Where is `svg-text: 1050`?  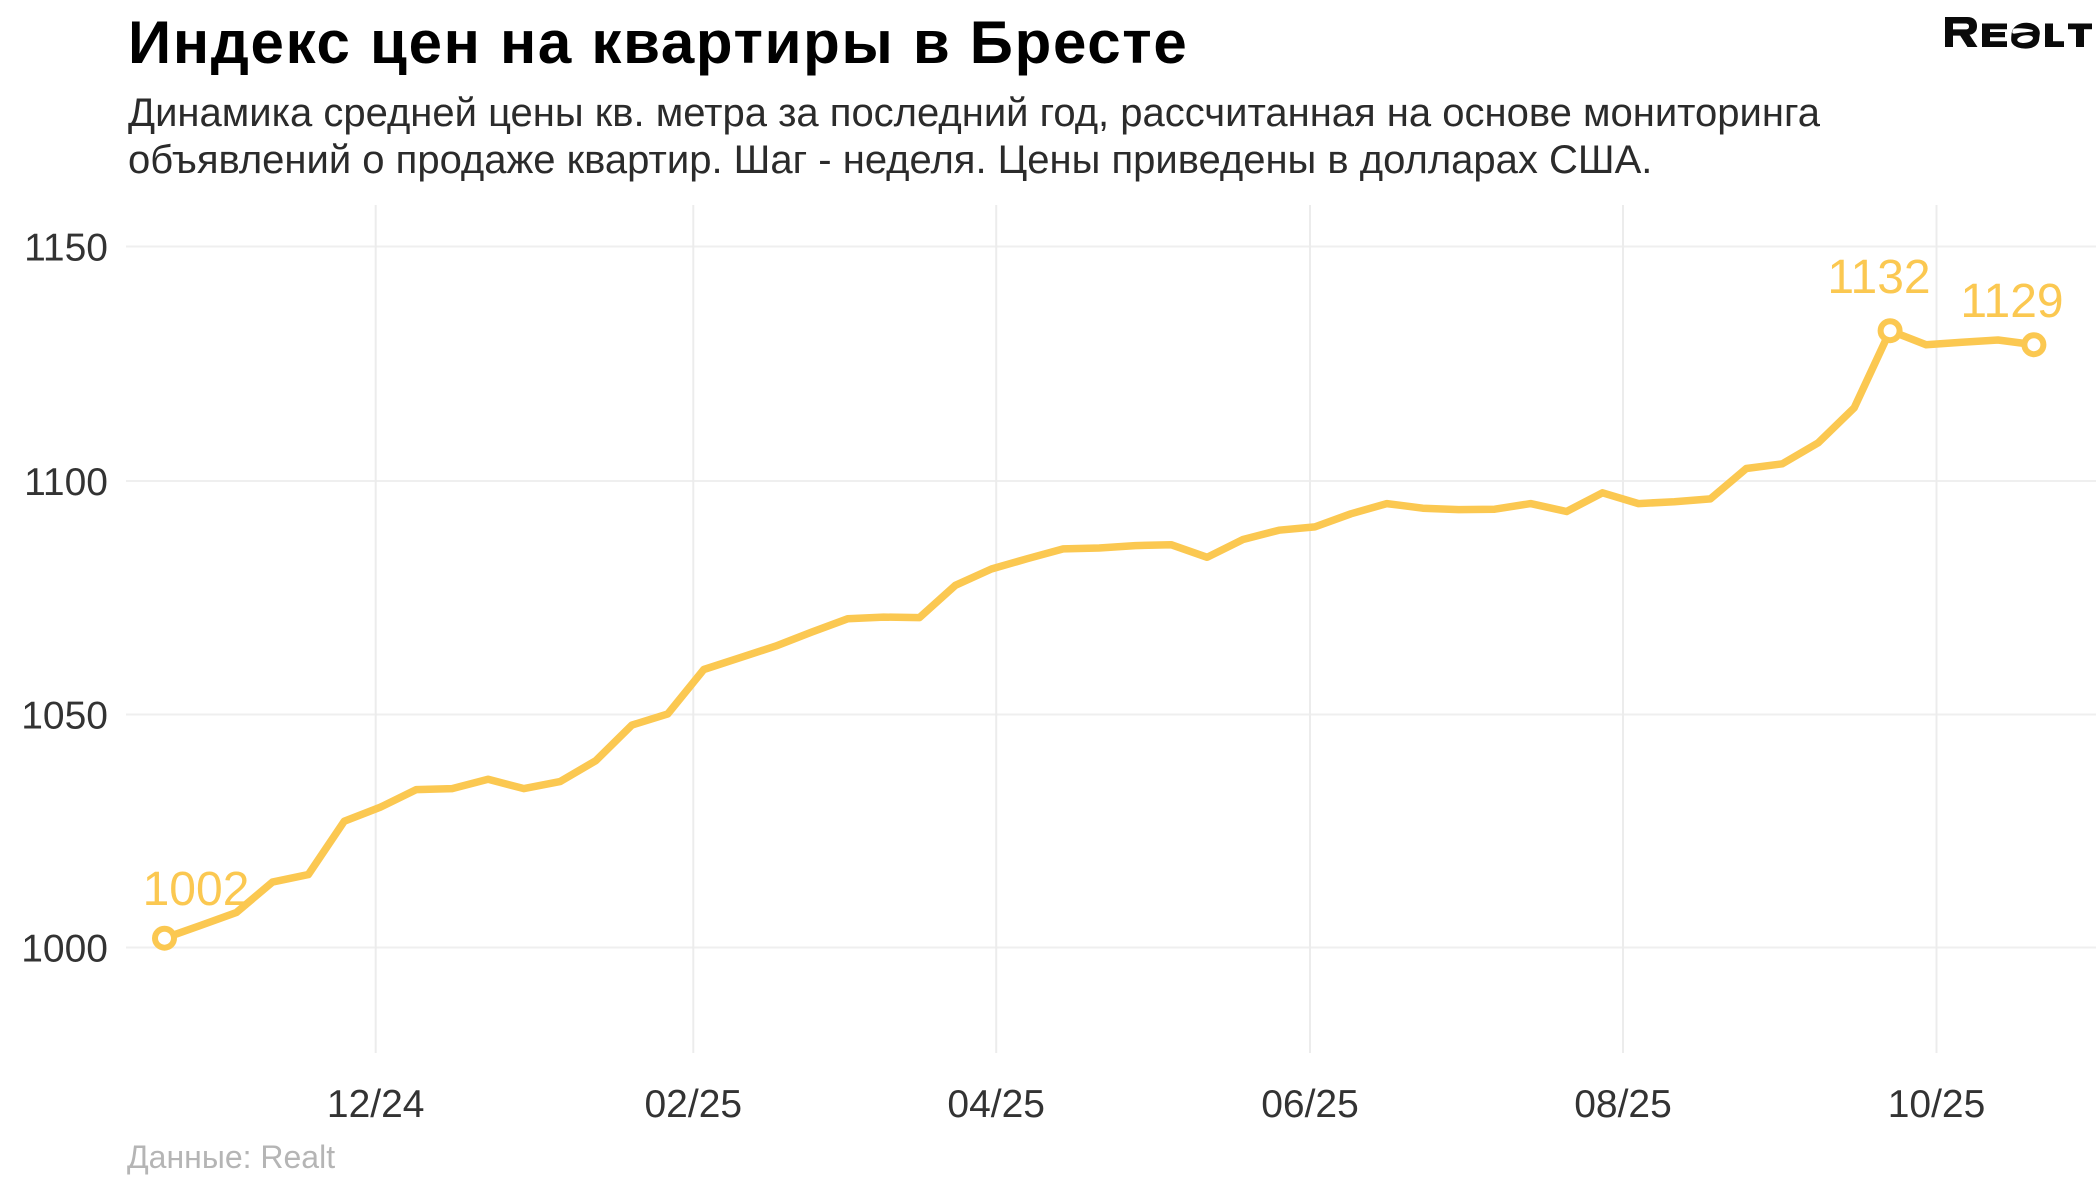
svg-text: 1050 is located at coordinates (64, 716).